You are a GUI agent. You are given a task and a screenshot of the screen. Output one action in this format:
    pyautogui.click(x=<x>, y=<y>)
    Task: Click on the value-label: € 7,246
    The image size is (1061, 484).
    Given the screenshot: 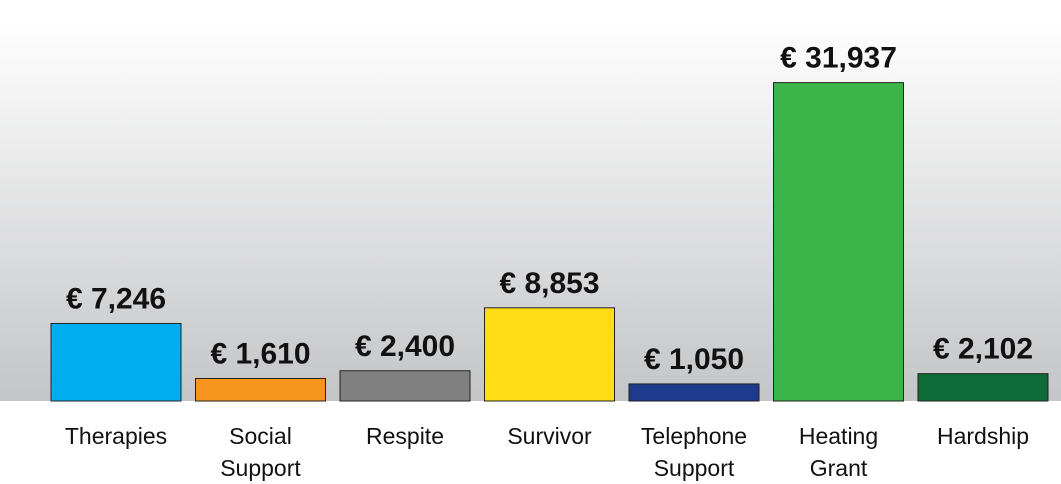 What is the action you would take?
    pyautogui.click(x=116, y=298)
    